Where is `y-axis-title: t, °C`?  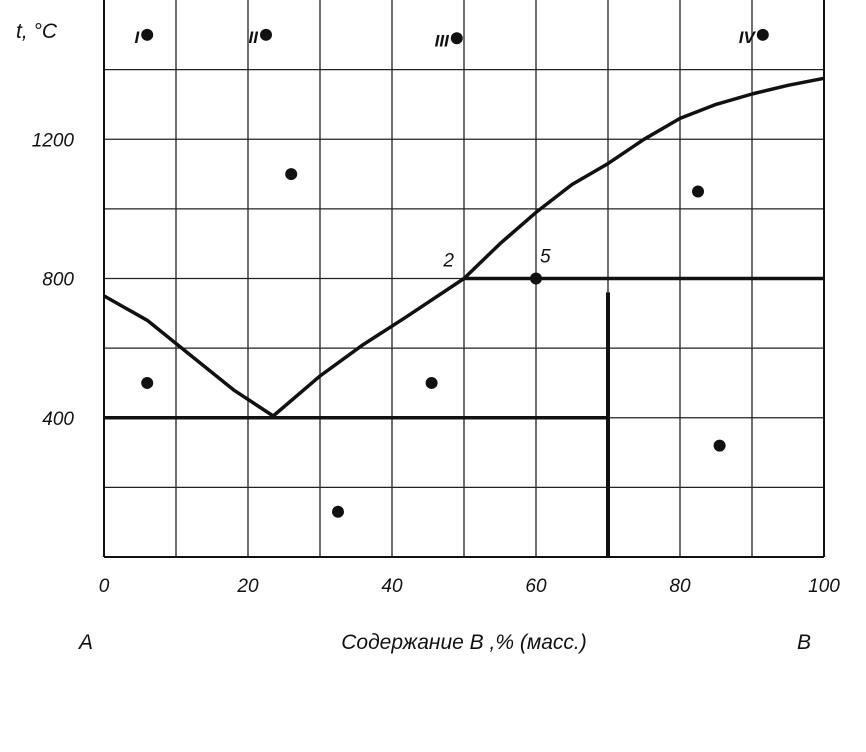 y-axis-title: t, °C is located at coordinates (37, 31).